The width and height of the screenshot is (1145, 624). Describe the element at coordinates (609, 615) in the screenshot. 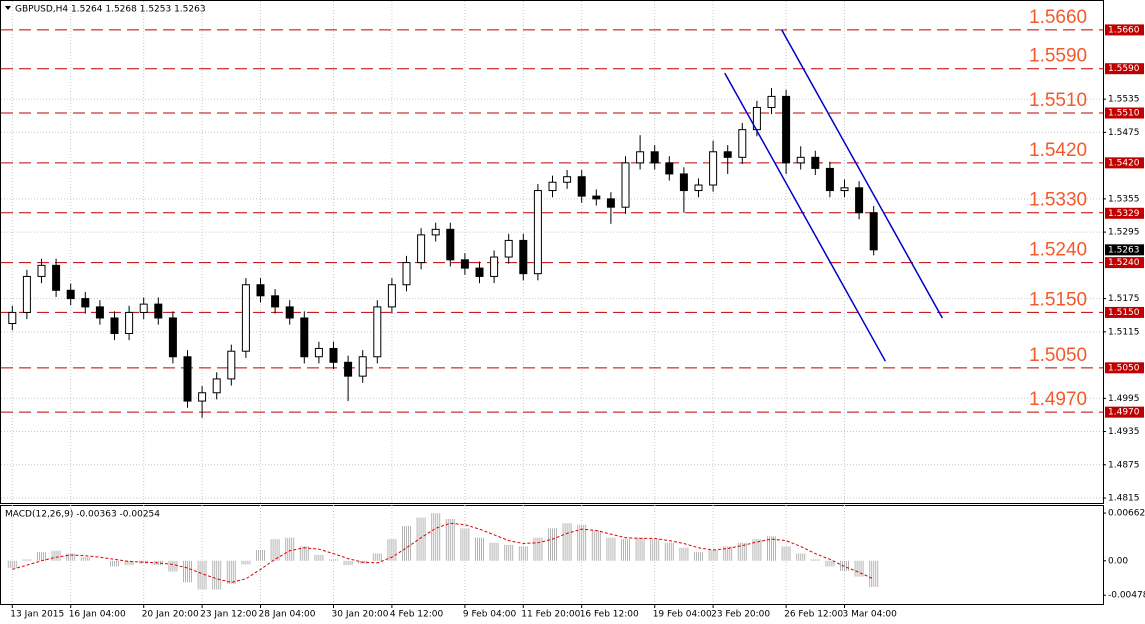

I see `x-tick-label: 16 Feb 12:00` at that location.